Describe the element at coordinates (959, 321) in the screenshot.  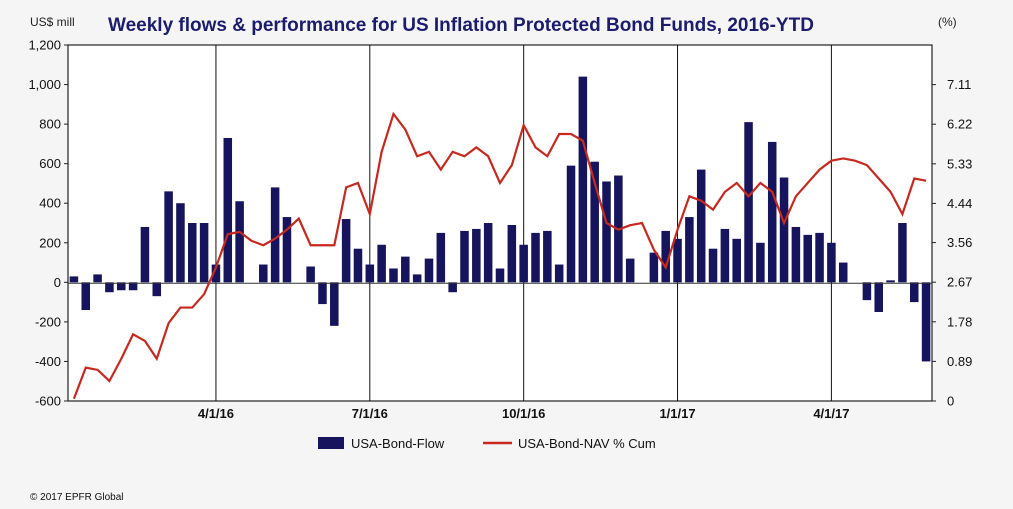
I see `right-tick-label: 1.78` at that location.